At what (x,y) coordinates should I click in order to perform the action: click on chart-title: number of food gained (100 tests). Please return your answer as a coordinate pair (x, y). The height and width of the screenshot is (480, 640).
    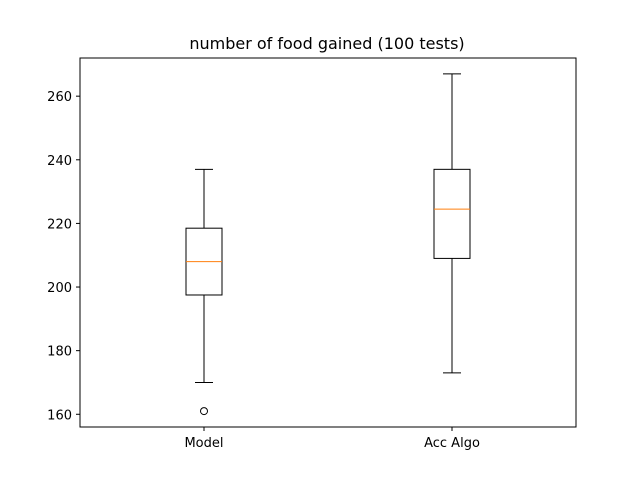
    Looking at the image, I should click on (326, 43).